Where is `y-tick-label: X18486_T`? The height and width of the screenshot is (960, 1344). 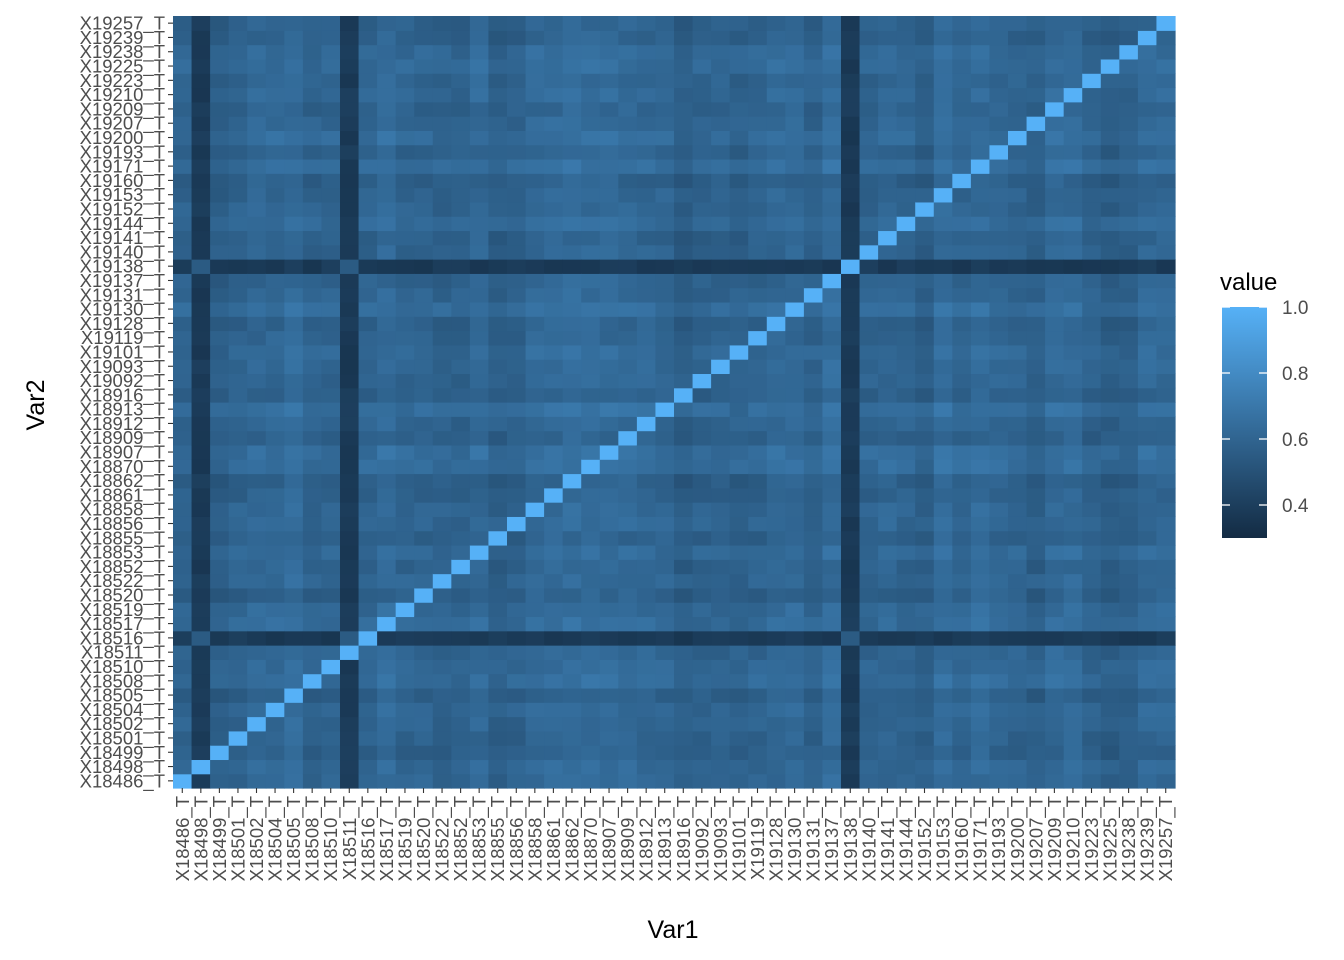 y-tick-label: X18486_T is located at coordinates (122, 781).